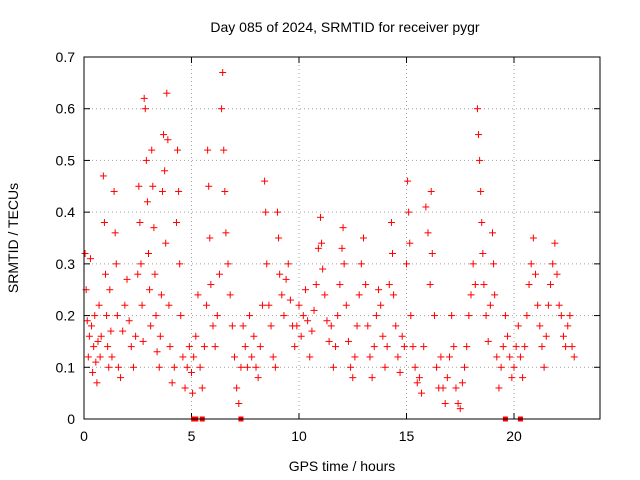  I want to click on y-axis-label: SRMTID / TECUs, so click(13, 238).